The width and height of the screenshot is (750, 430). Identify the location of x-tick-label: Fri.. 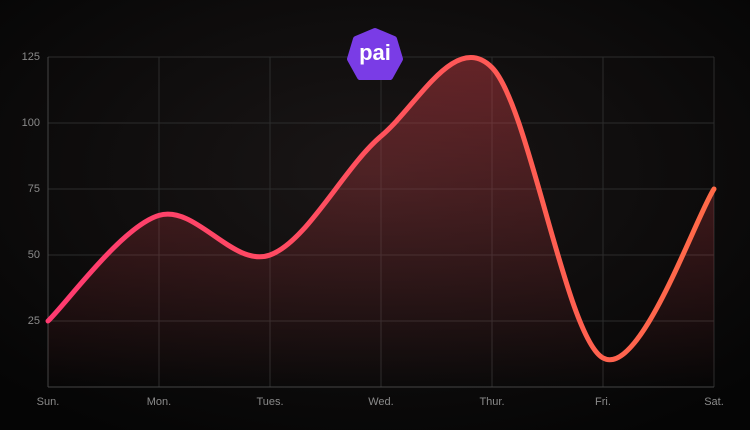
(603, 402).